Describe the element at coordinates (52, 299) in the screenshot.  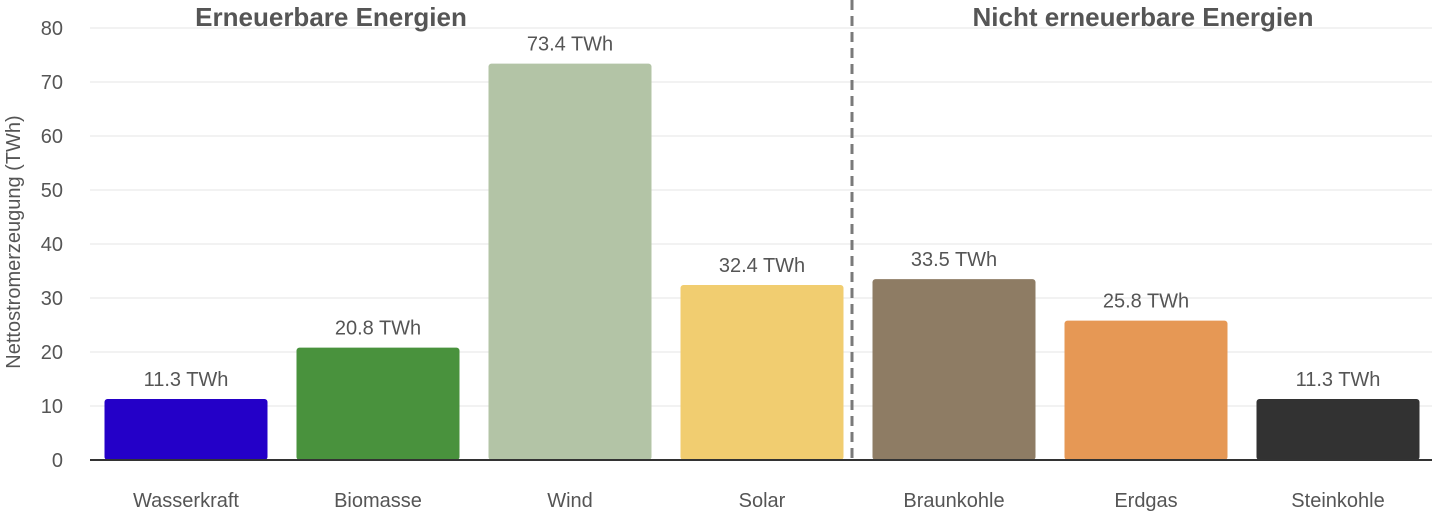
I see `y-tick-label: 30` at that location.